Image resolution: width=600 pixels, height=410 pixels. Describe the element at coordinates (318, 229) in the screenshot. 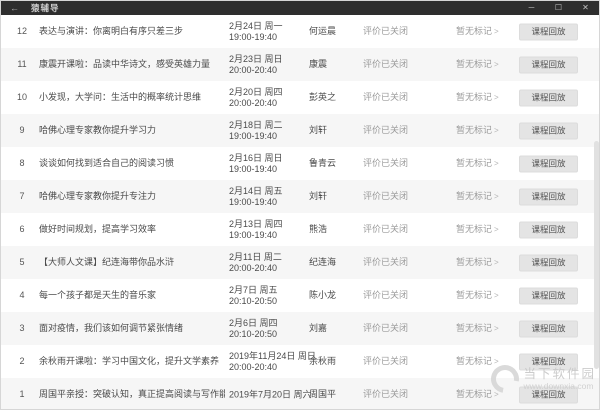

I see `course-teacher: 熊浩` at that location.